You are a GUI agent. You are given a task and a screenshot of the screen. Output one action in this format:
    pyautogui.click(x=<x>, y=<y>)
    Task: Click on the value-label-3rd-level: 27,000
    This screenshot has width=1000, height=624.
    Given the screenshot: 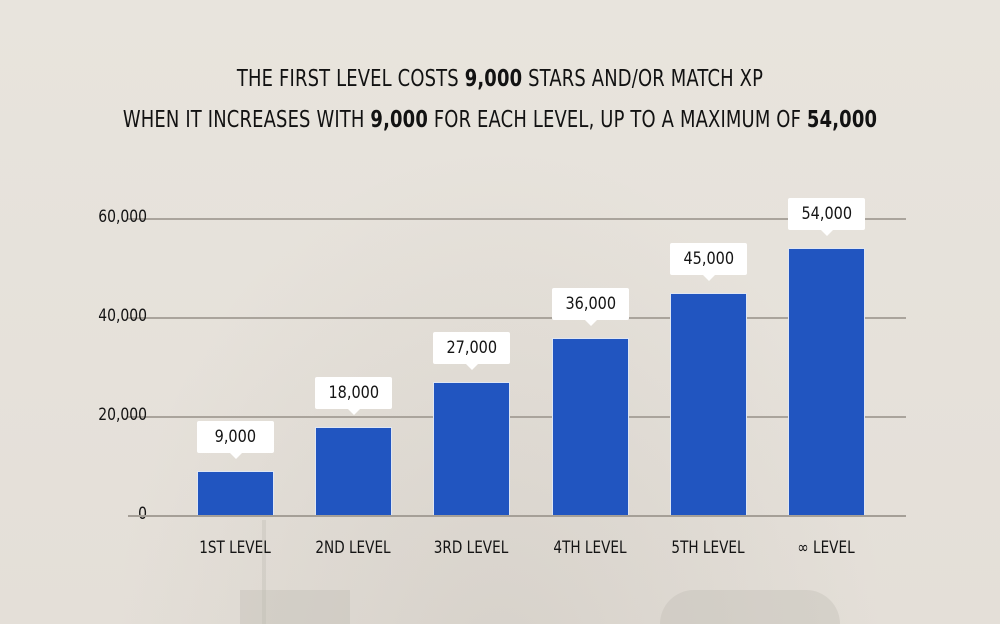 What is the action you would take?
    pyautogui.click(x=471, y=351)
    